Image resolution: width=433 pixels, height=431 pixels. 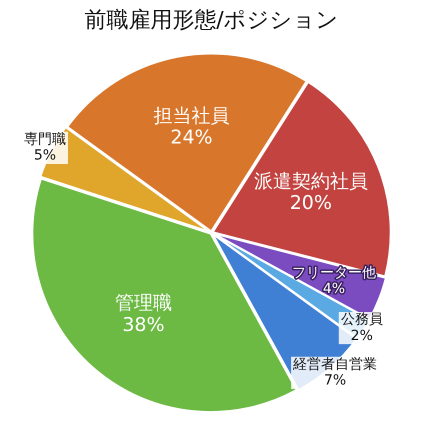 I want to click on data-label: 20%, so click(x=311, y=203).